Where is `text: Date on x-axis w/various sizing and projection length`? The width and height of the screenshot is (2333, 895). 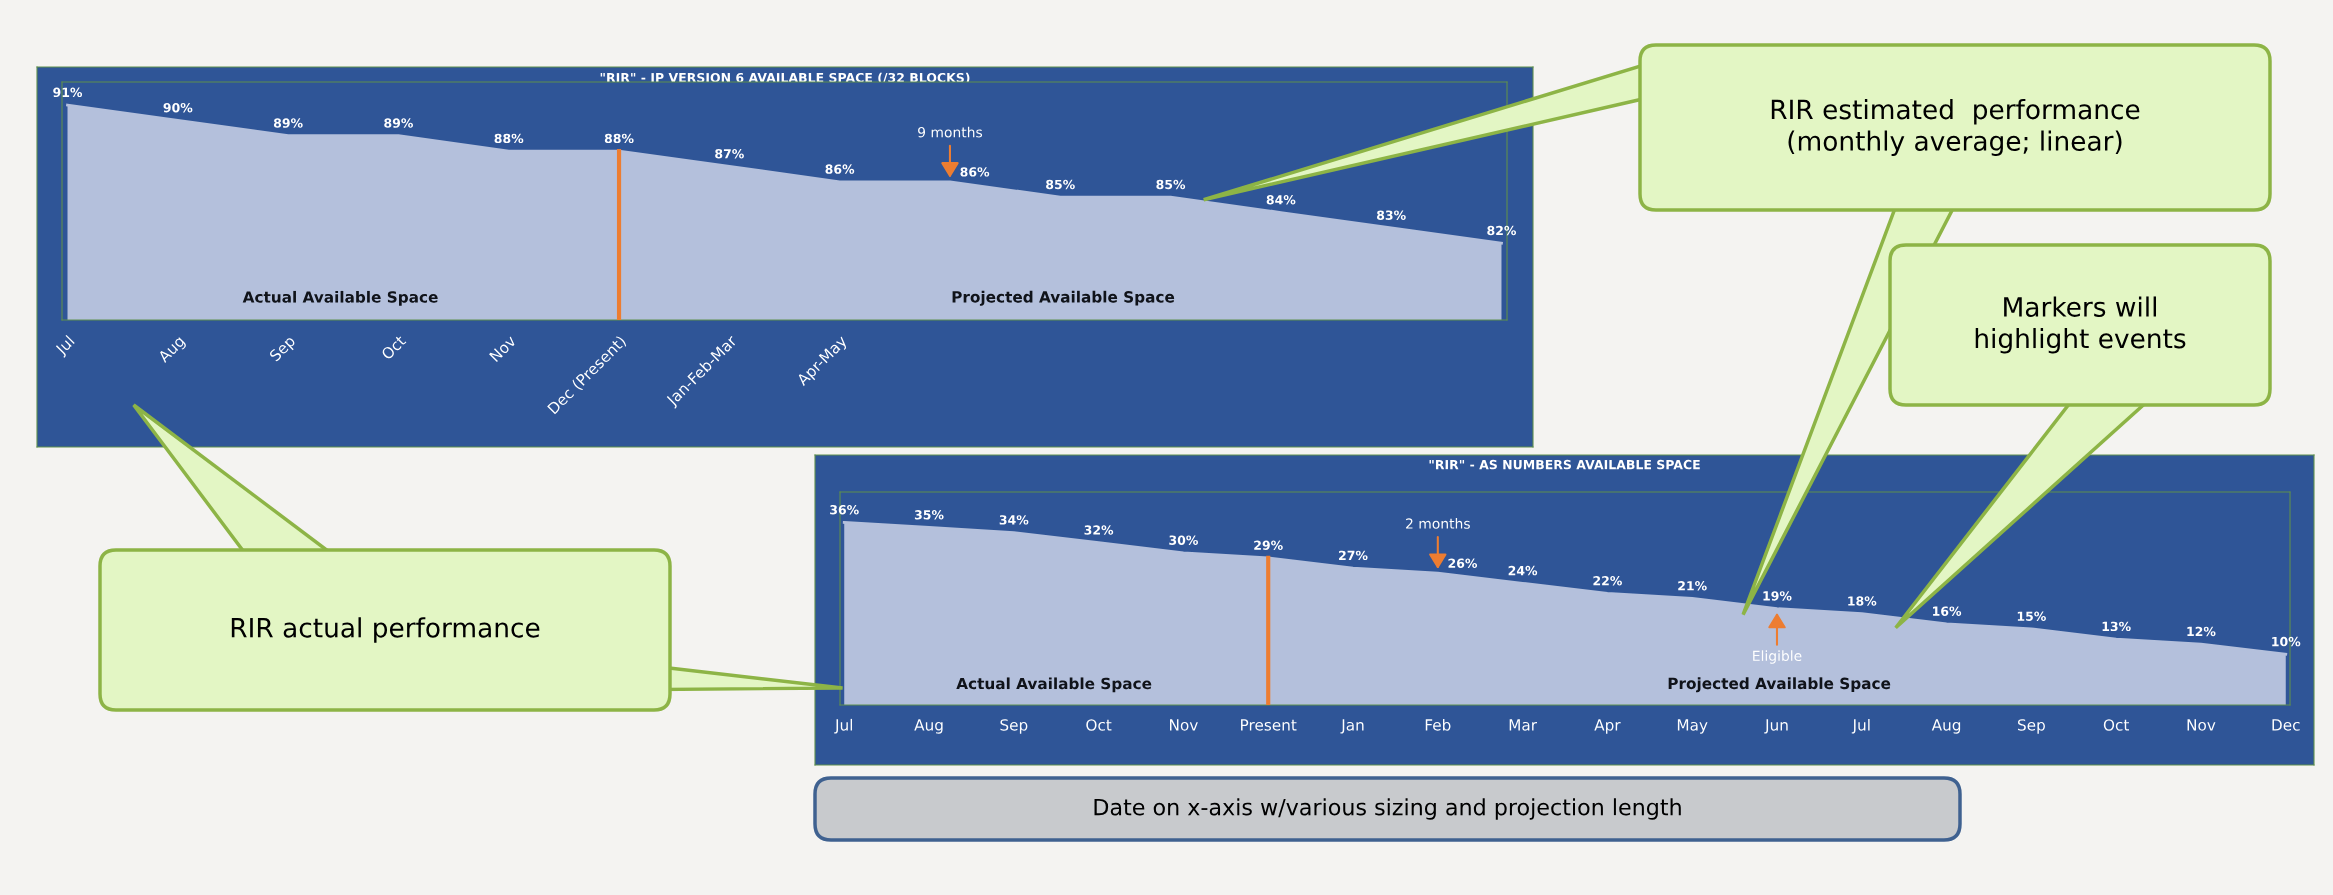 text: Date on x-axis w/various sizing and projection length is located at coordinates (1387, 809).